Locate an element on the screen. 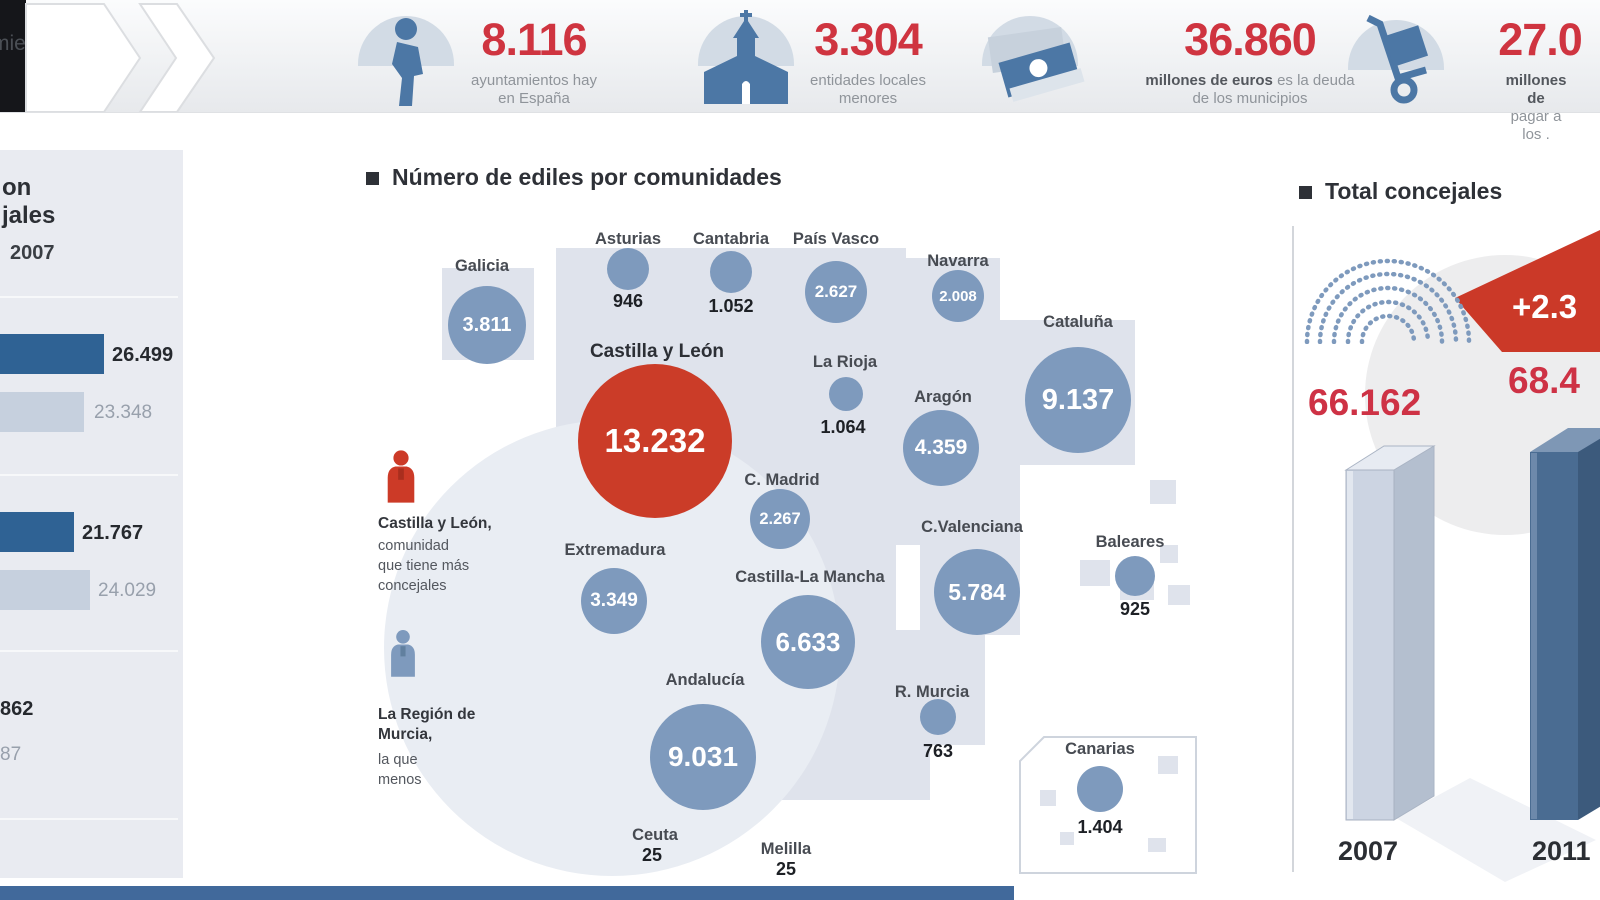  parliament-icon is located at coordinates (1388, 301).